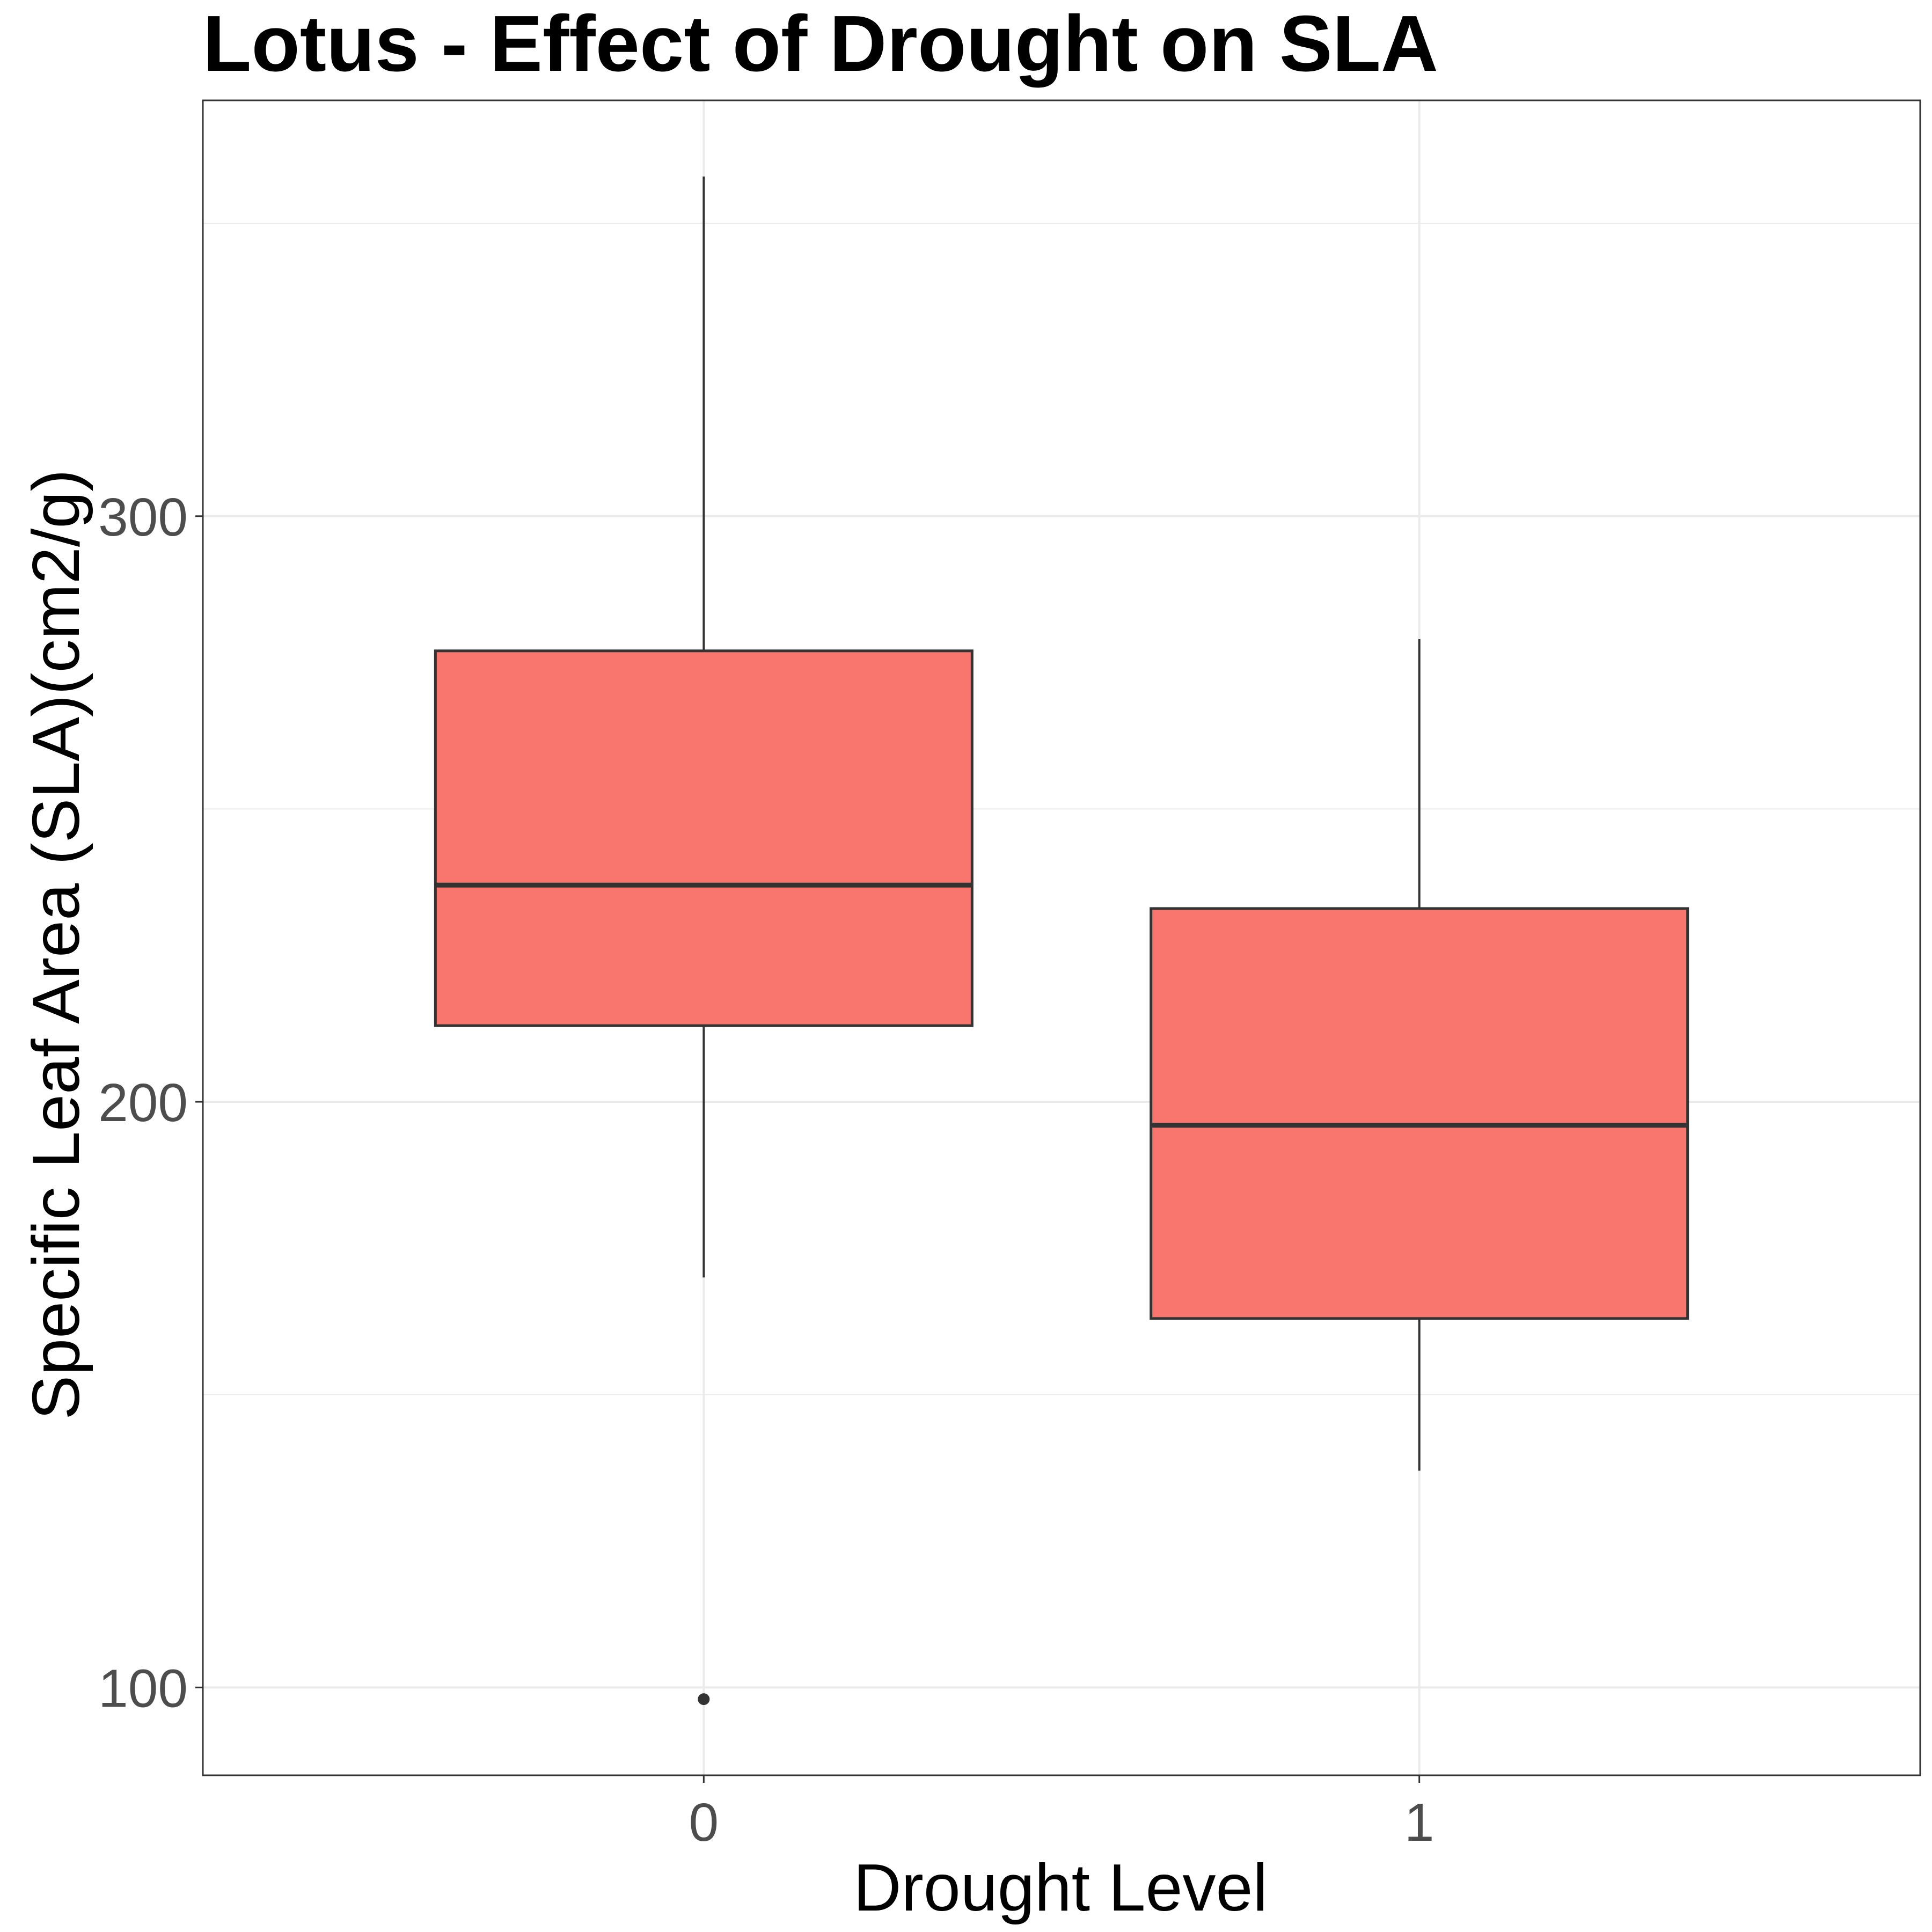 This screenshot has height=1932, width=1932. I want to click on x-tick-label: 0, so click(704, 1822).